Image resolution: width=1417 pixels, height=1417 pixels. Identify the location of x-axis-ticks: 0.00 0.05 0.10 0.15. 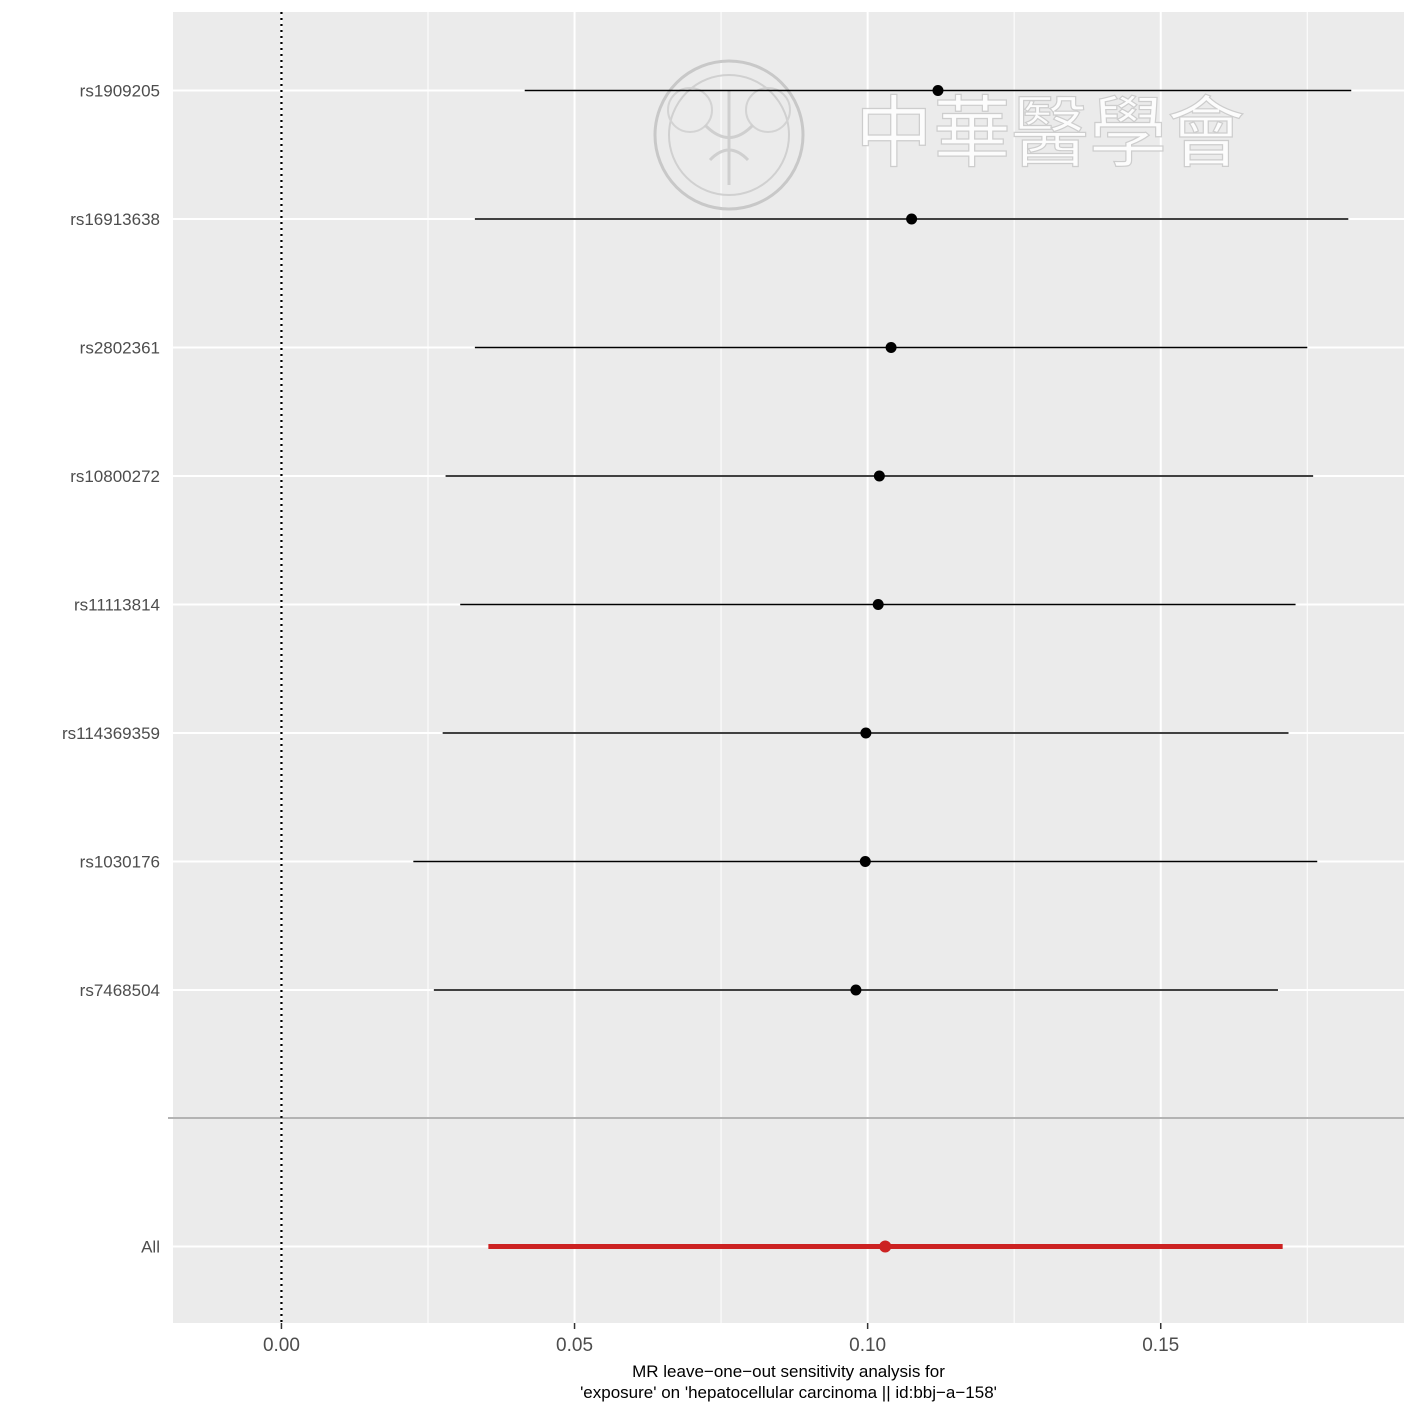
(721, 1339).